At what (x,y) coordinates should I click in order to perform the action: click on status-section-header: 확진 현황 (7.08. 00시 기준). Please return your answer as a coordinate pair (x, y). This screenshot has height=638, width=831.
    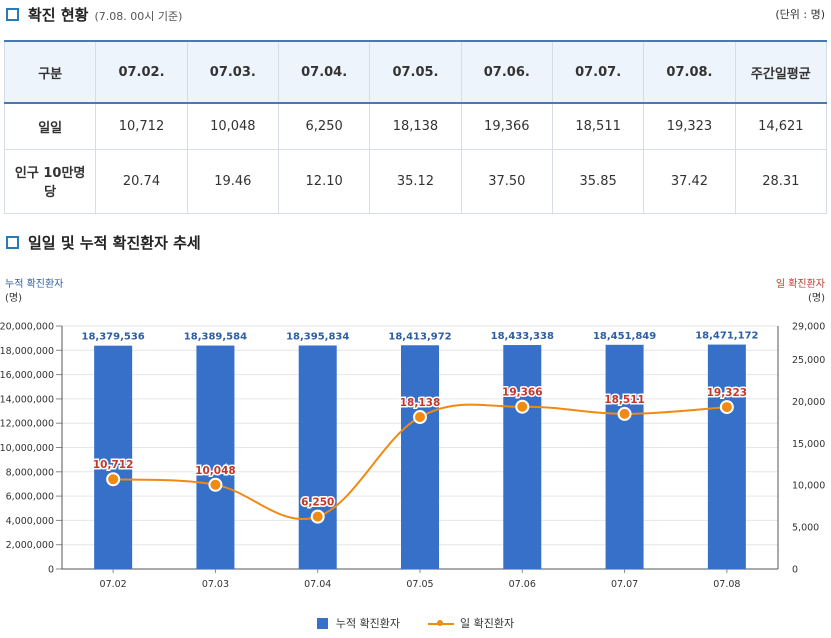
    Looking at the image, I should click on (94, 14).